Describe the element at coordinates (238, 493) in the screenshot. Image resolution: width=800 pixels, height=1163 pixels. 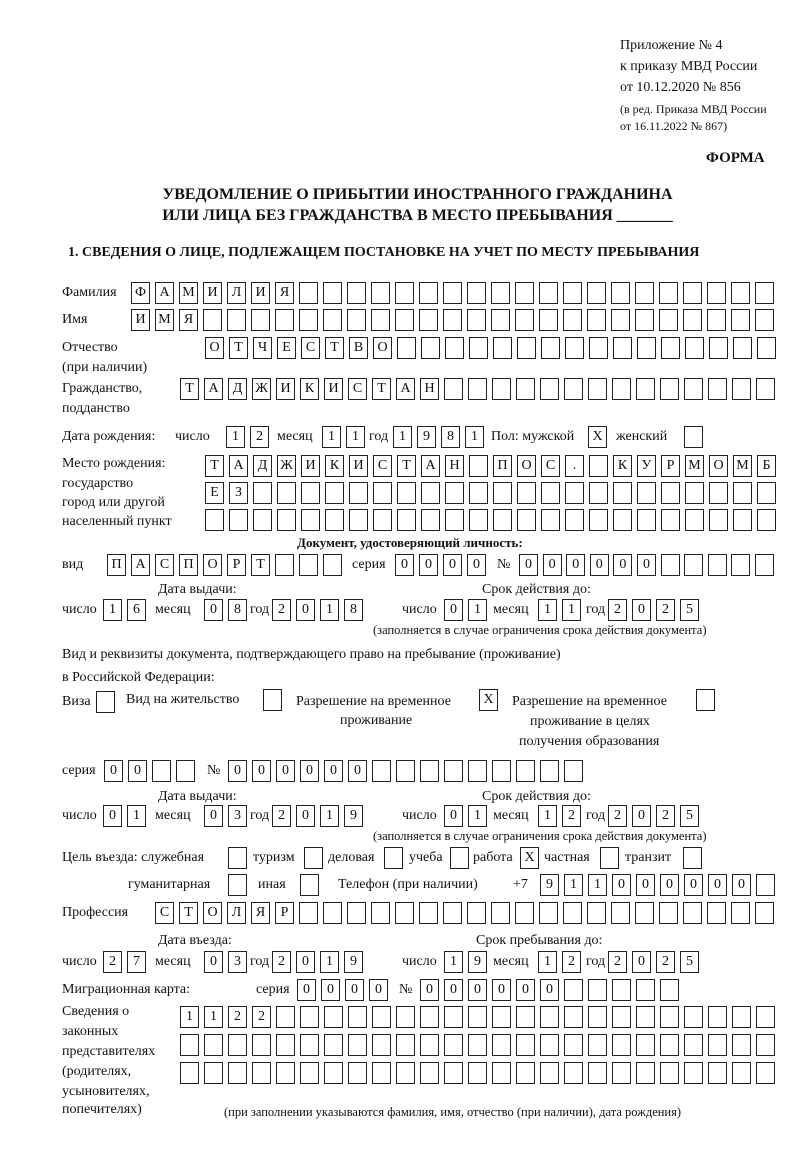
I see `char-cell: З` at that location.